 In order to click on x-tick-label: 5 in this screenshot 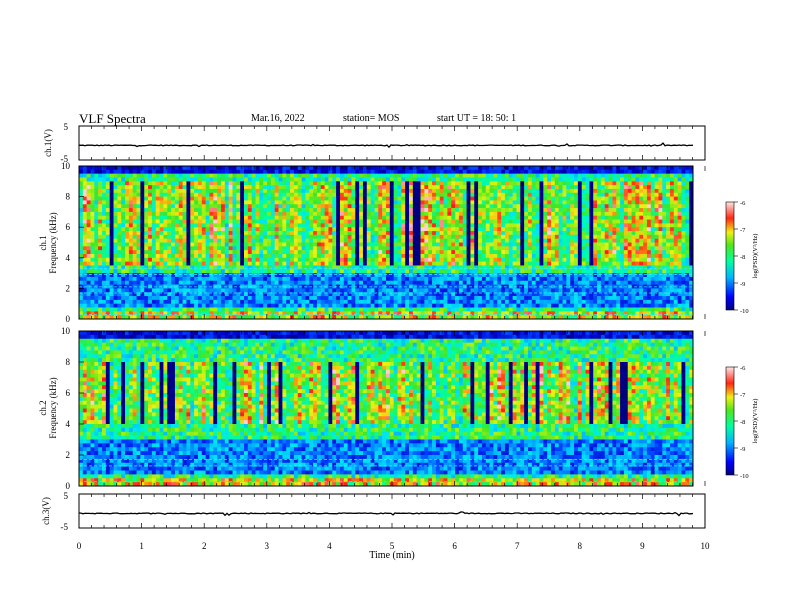, I will do `click(392, 546)`.